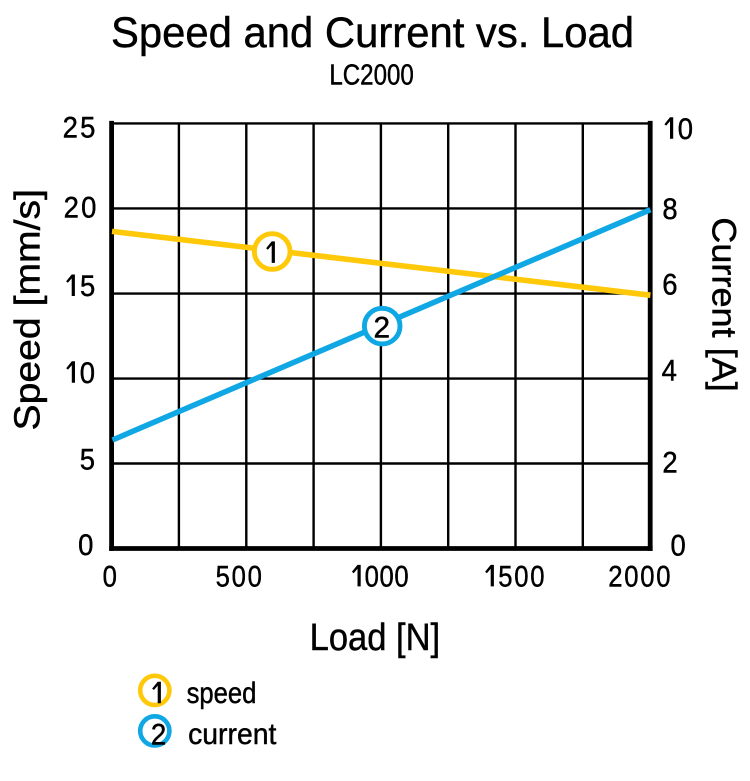 This screenshot has width=750, height=781. I want to click on svg-text: Speed and Current vs. Load, so click(372, 33).